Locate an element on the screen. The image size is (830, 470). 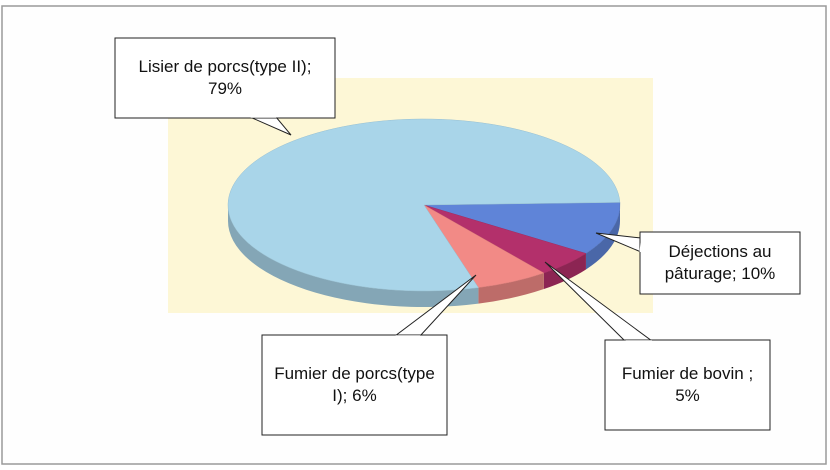
pie-slice is located at coordinates (522, 228).